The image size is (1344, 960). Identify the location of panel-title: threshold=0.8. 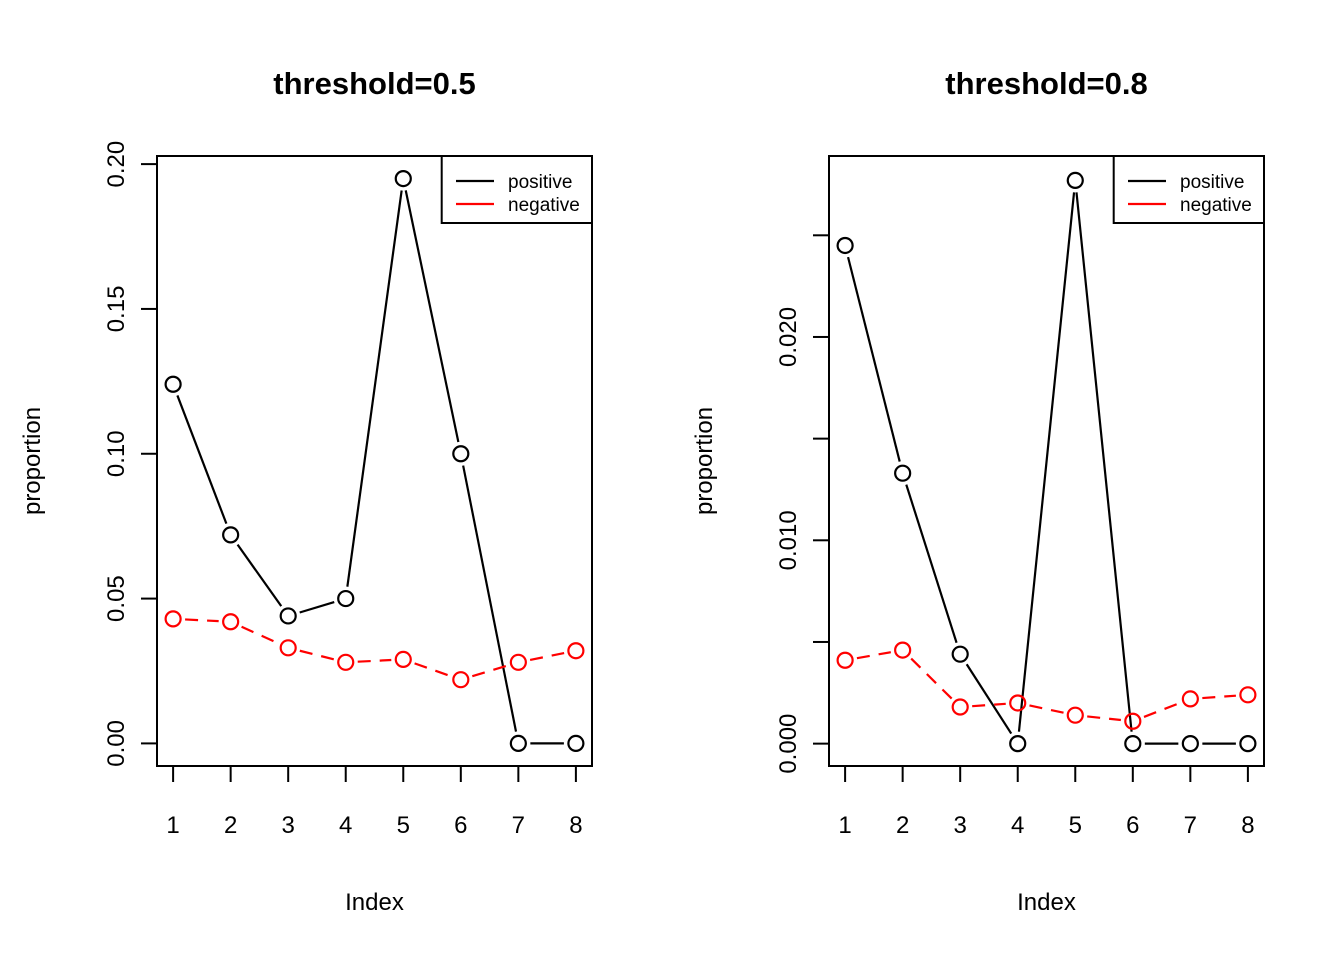
(1046, 83).